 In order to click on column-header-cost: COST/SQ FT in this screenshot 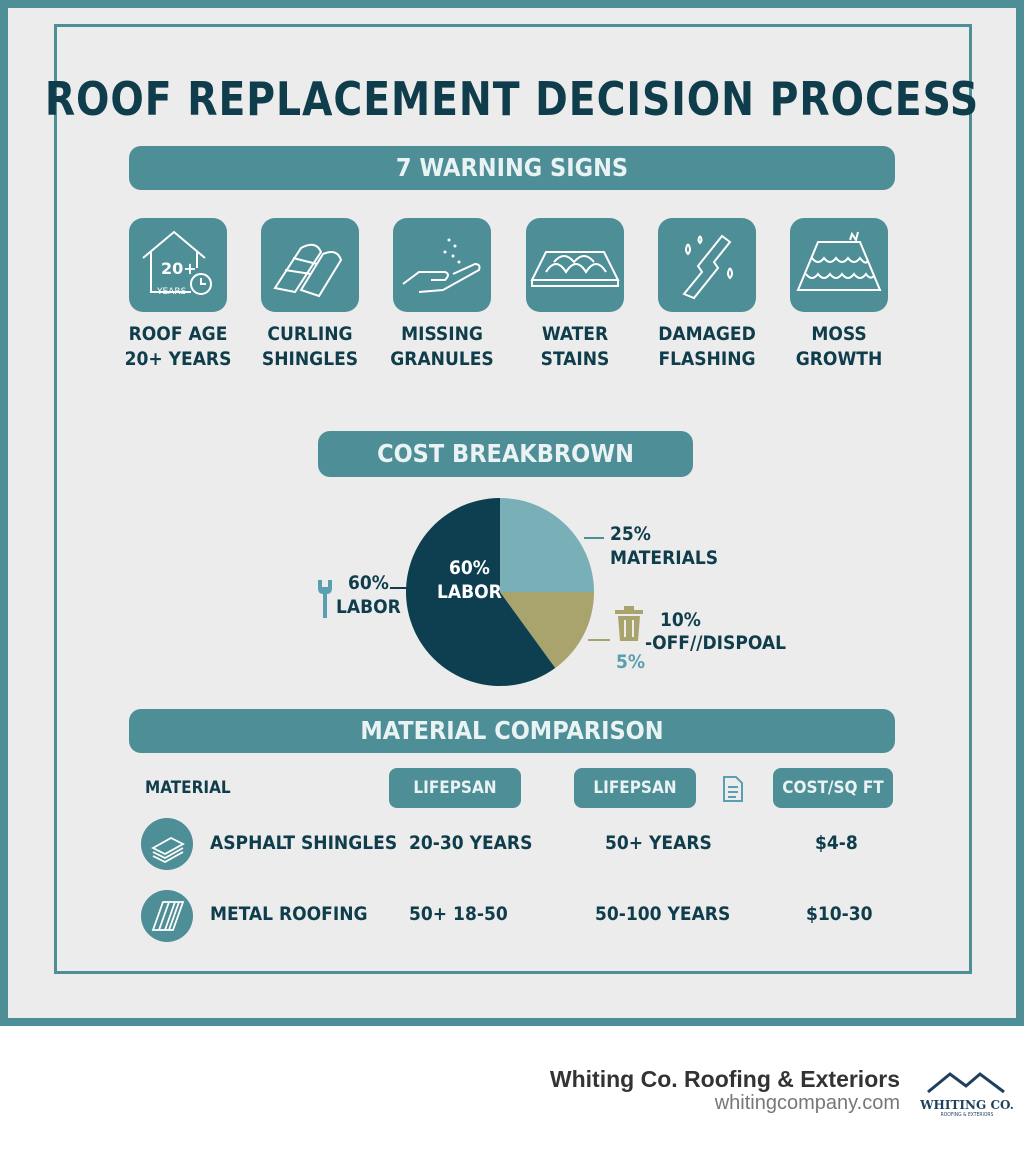, I will do `click(833, 788)`.